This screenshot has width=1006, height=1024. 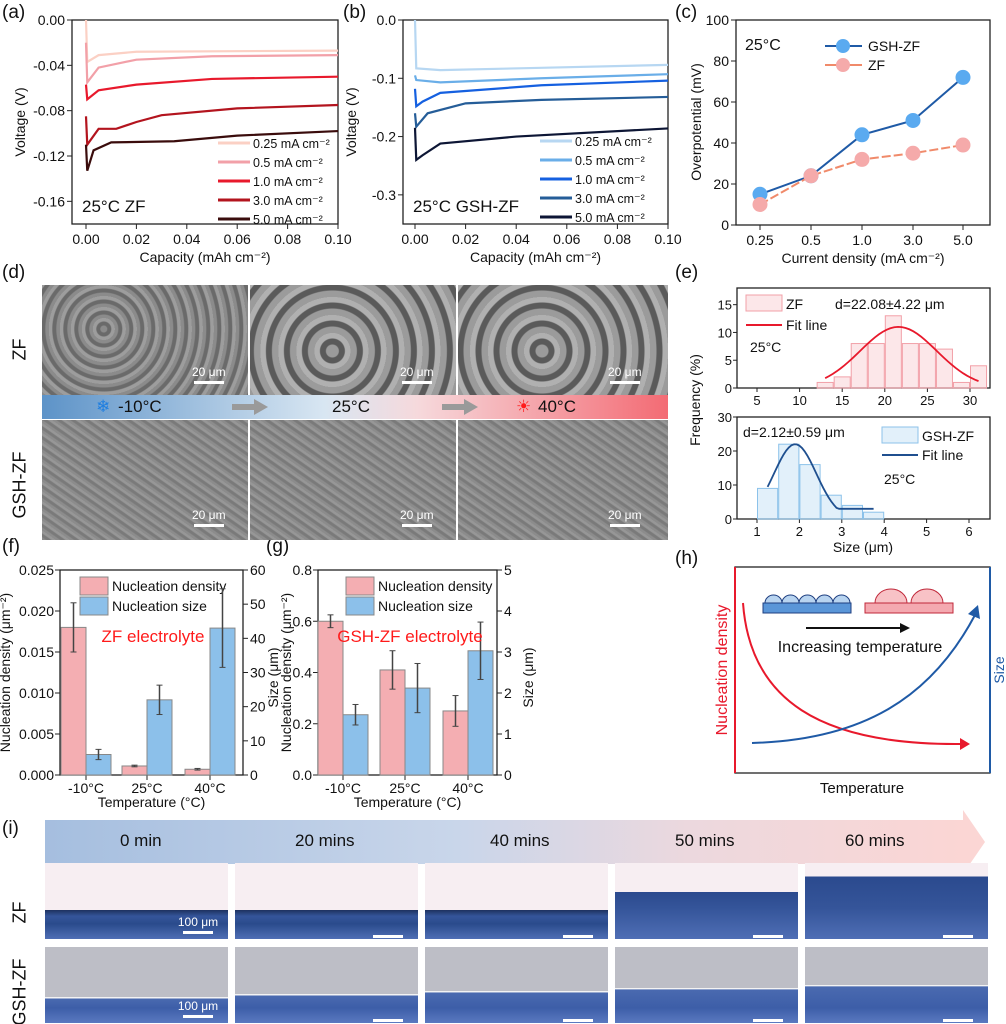 I want to click on size-curve, so click(x=863, y=679).